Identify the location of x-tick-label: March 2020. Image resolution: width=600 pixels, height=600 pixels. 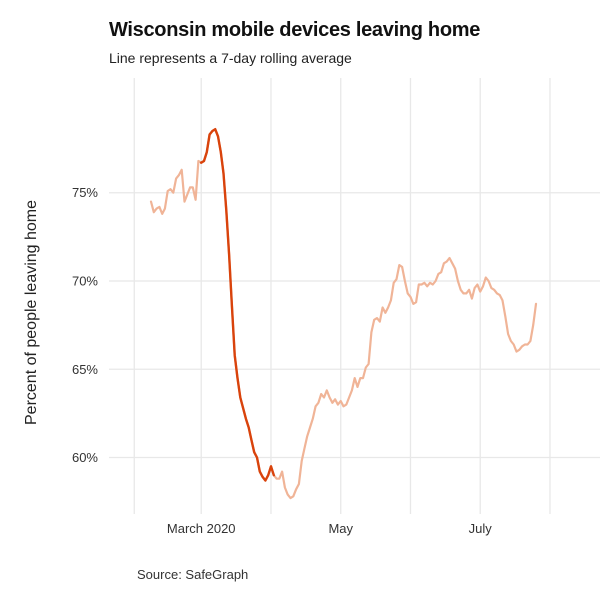
(201, 528).